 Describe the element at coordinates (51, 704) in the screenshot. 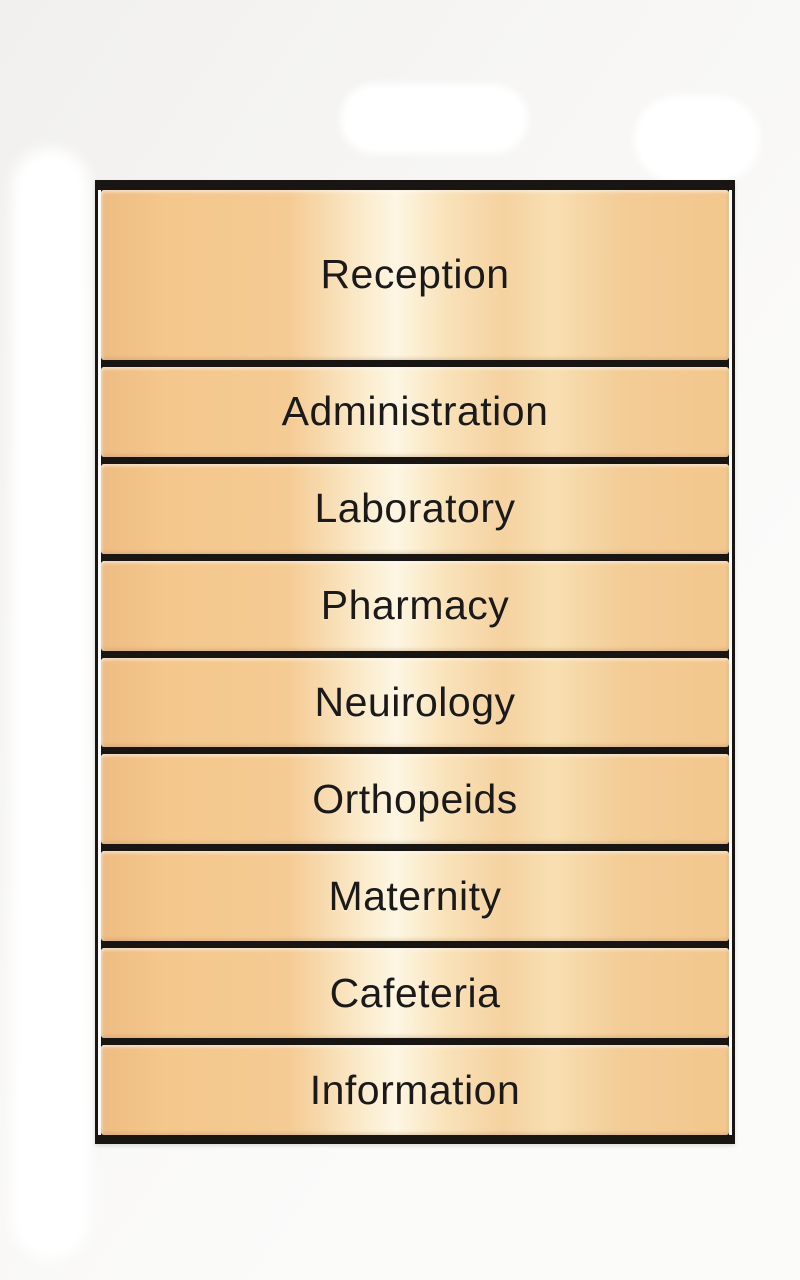

I see `background-white-band-left` at that location.